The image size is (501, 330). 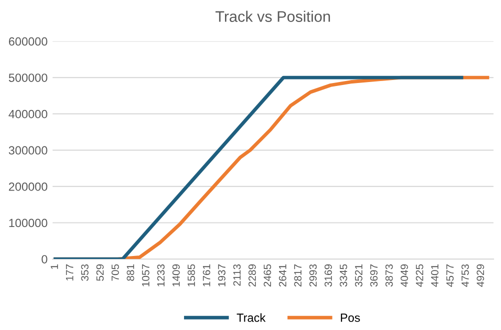 I want to click on y-tick-label: 500000, so click(x=28, y=78).